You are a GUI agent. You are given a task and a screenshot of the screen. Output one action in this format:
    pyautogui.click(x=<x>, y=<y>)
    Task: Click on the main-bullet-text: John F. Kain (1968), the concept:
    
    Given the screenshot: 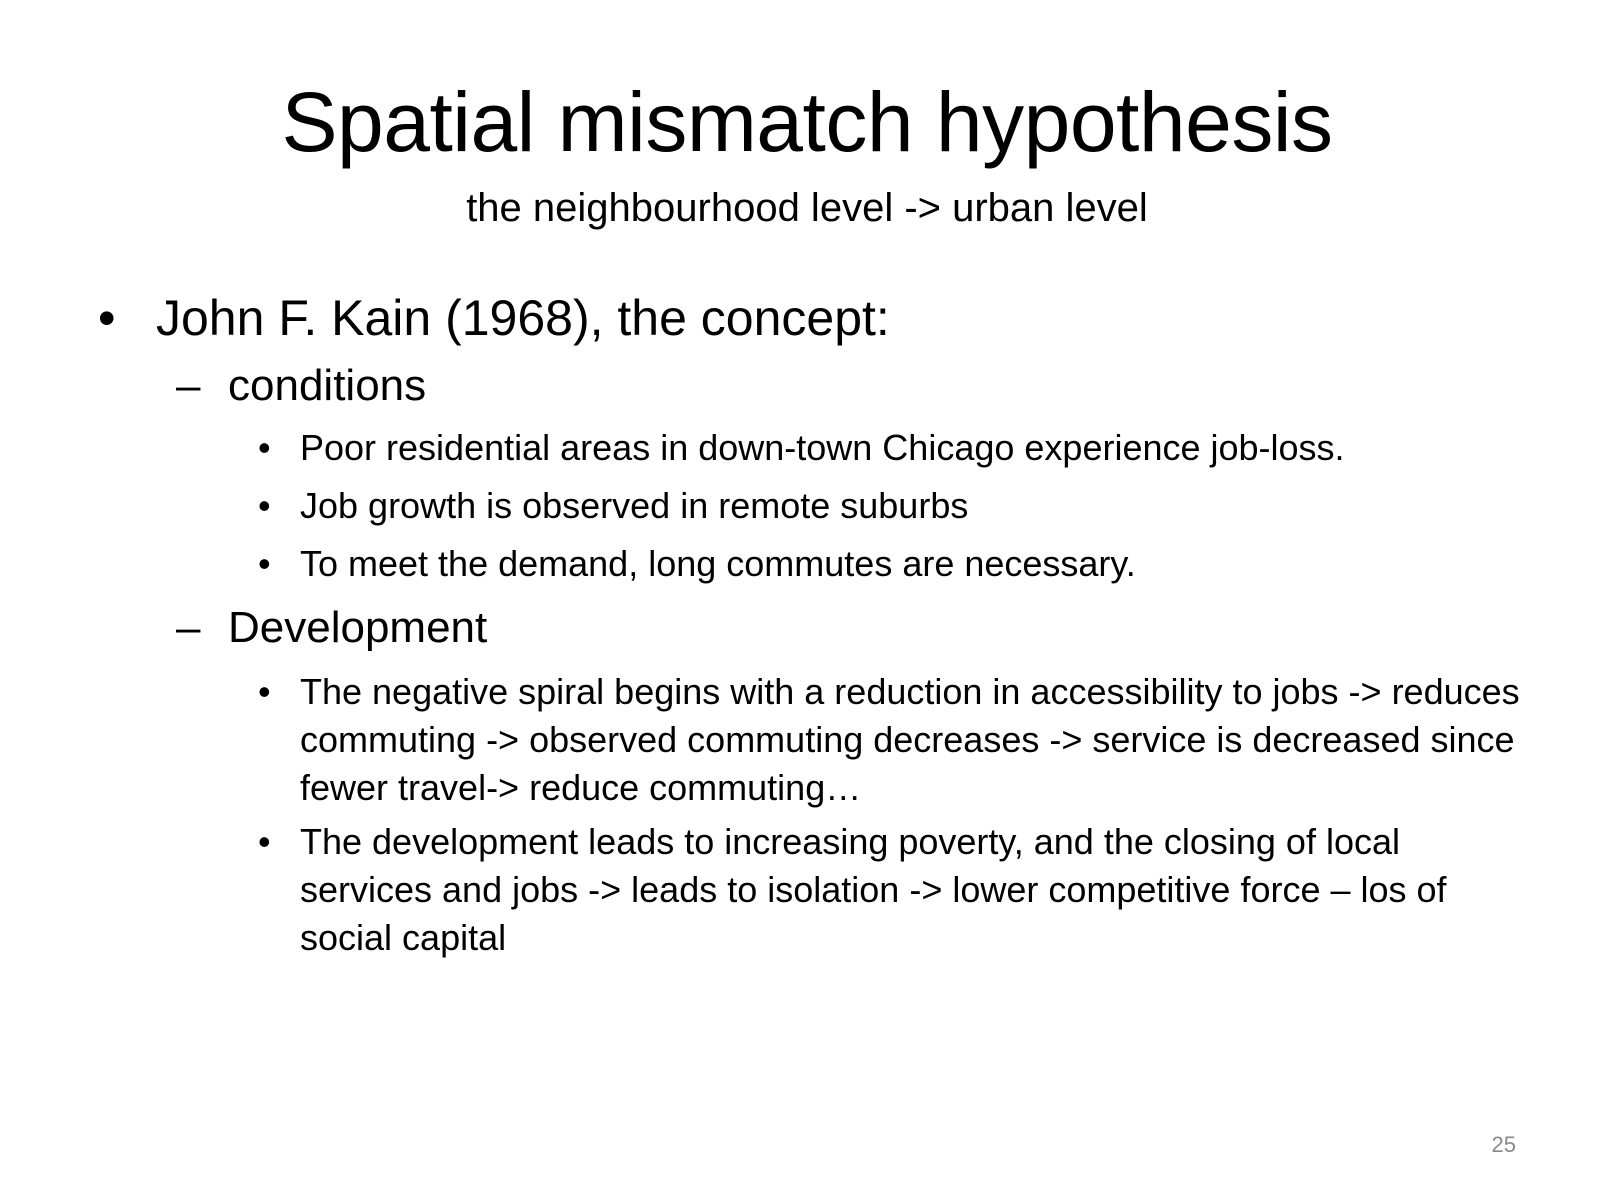 What is the action you would take?
    pyautogui.click(x=523, y=318)
    